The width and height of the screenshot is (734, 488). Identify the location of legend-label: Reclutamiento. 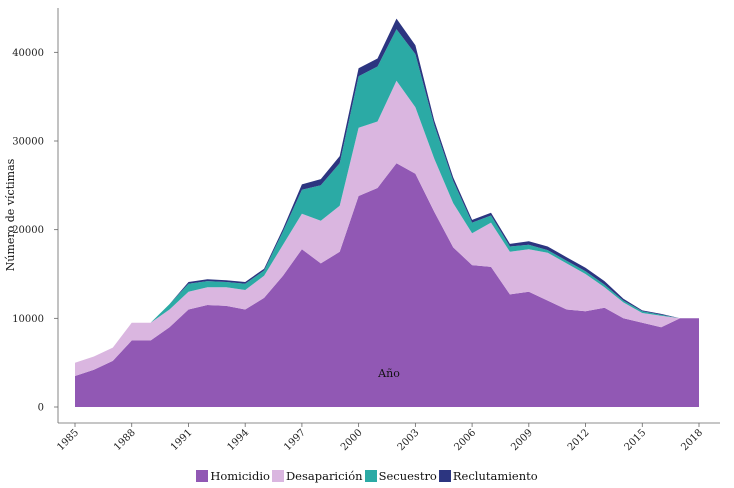
(495, 476).